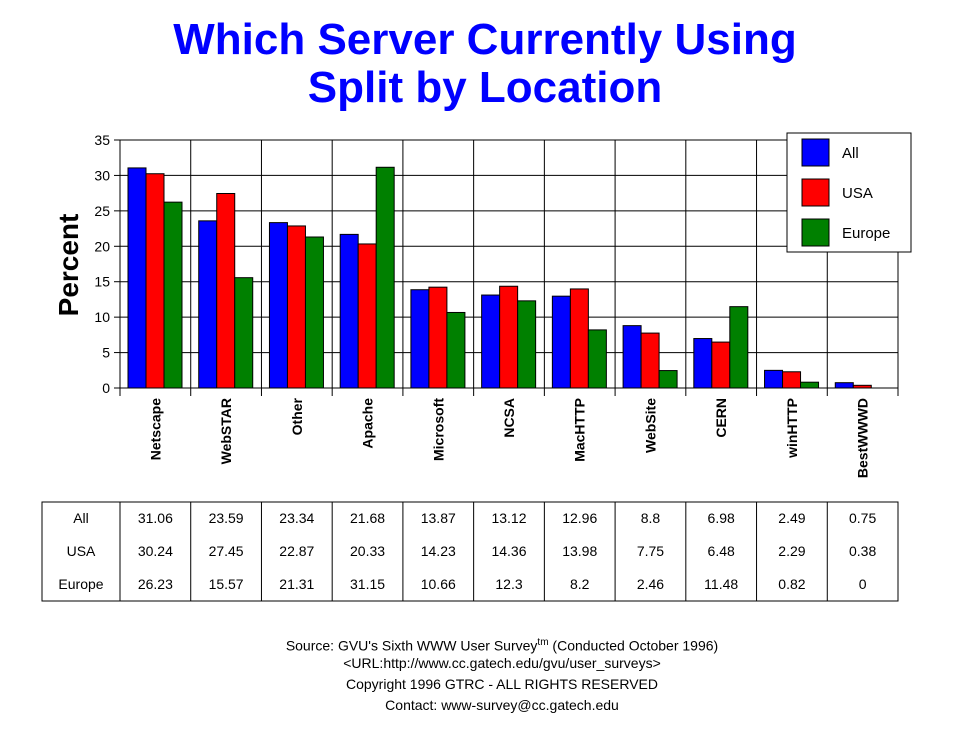 Image resolution: width=970 pixels, height=736 pixels. Describe the element at coordinates (509, 418) in the screenshot. I see `x-tick-label: NCSA` at that location.